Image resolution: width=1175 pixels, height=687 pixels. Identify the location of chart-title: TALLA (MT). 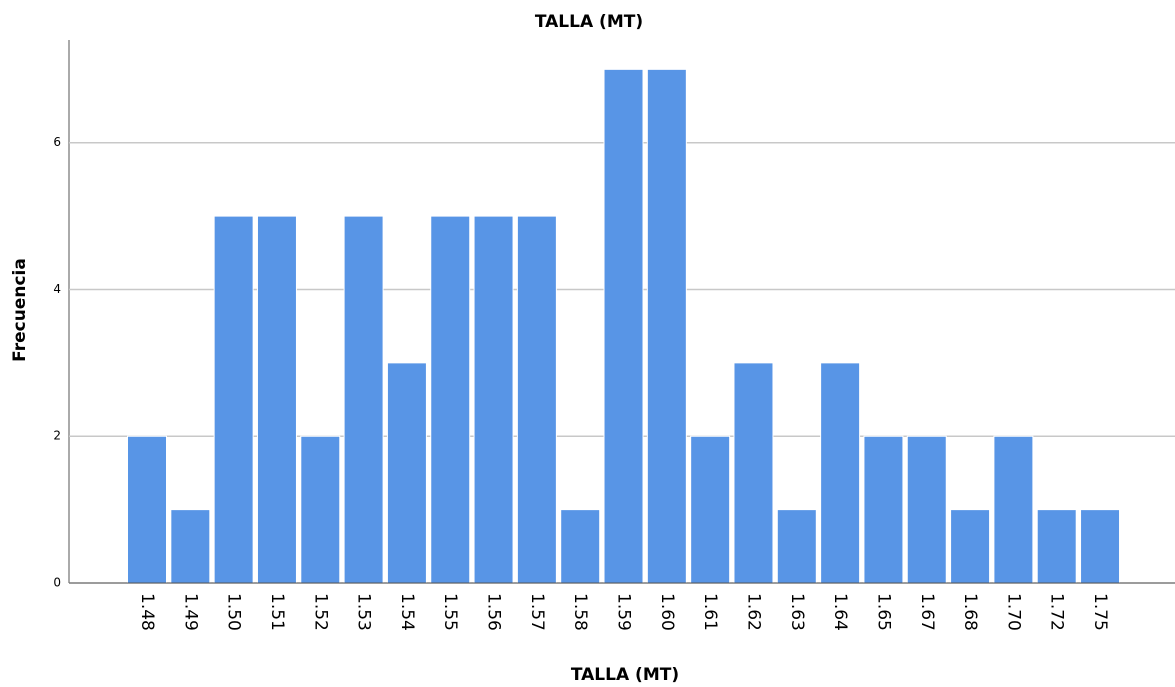
(589, 22).